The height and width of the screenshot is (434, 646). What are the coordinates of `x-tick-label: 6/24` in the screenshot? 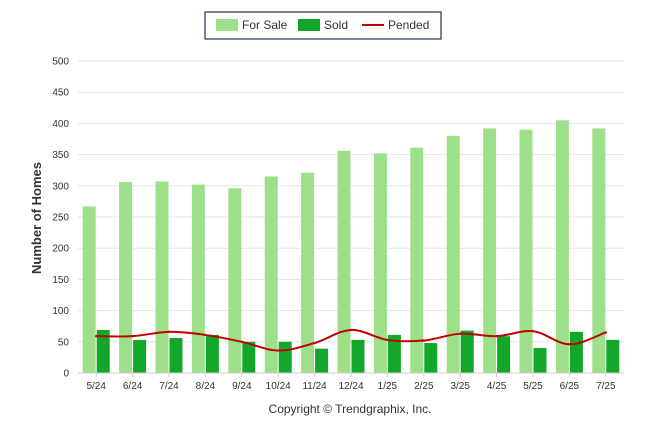 It's located at (133, 386).